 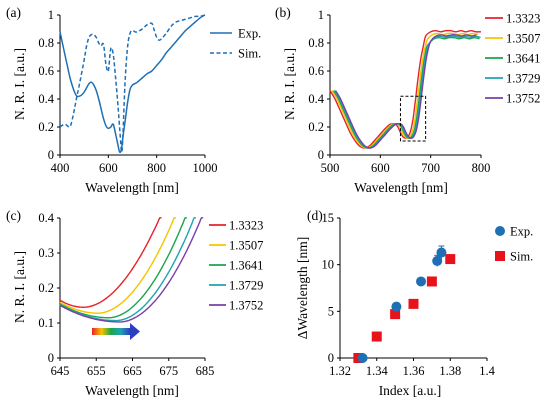 I want to click on x-tick-label: 1.34, so click(x=377, y=371).